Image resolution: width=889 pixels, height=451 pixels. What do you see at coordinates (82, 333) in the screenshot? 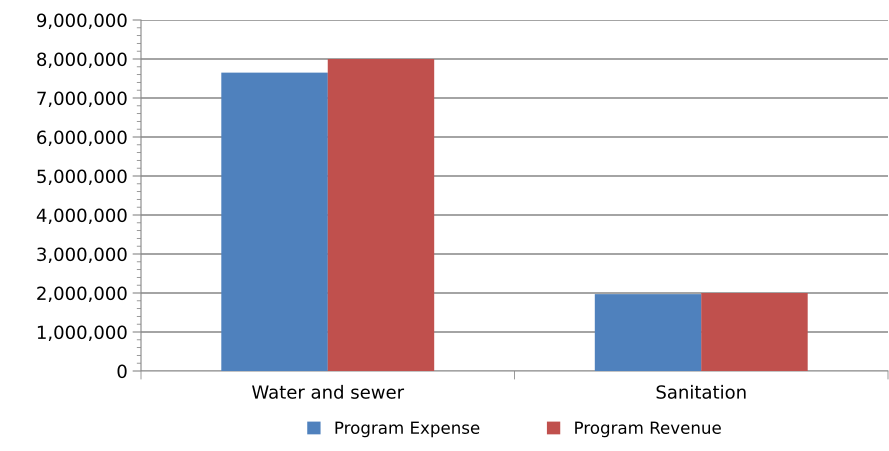
I see `y-tick-label: 1,000,000` at bounding box center [82, 333].